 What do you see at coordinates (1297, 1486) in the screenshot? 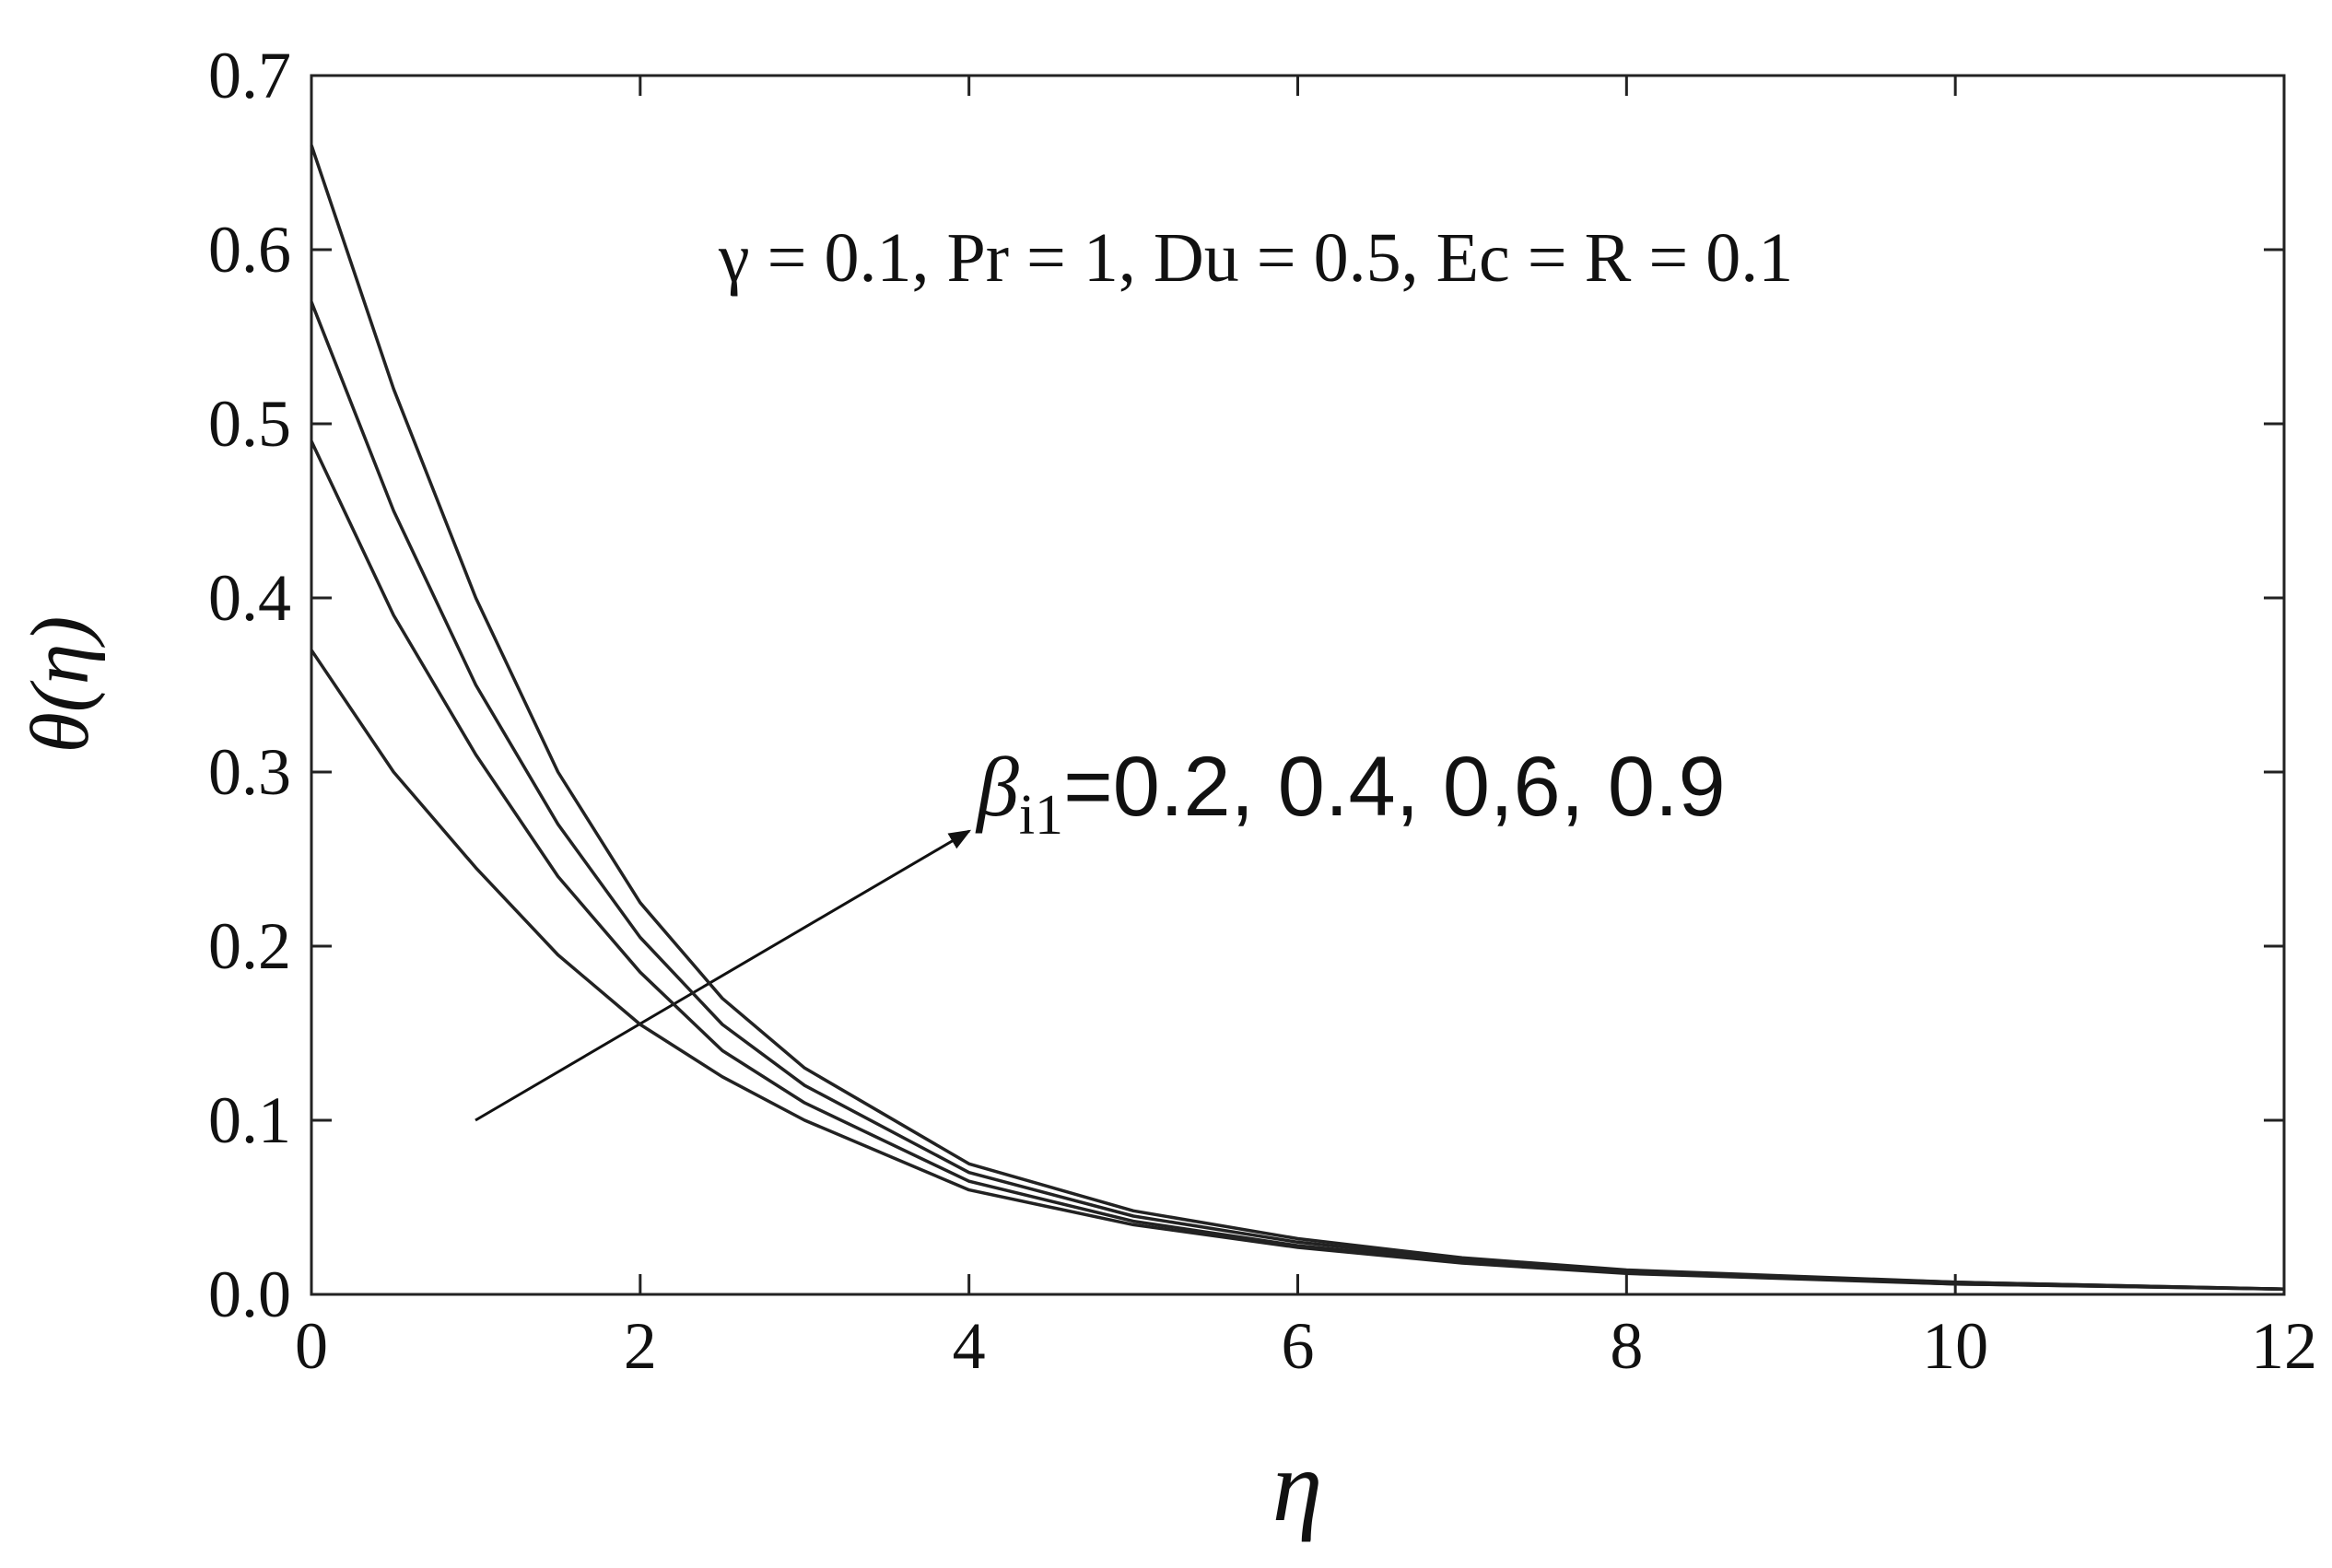
I see `x-axis-label: η` at bounding box center [1297, 1486].